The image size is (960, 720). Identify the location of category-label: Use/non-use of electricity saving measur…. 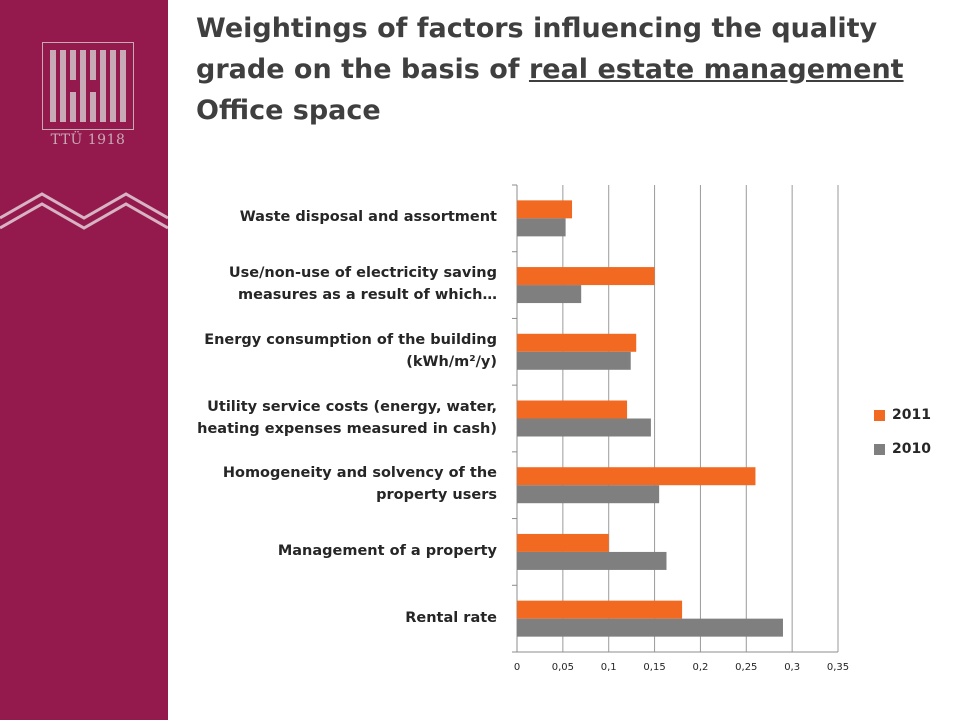
(362, 284).